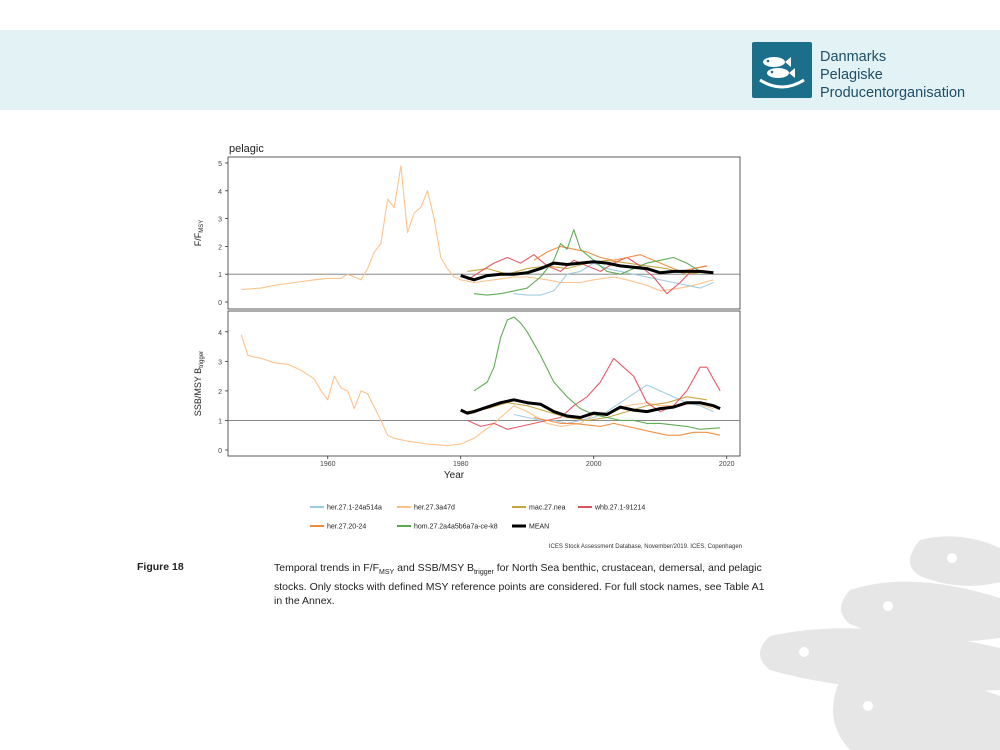  Describe the element at coordinates (477, 228) in the screenshot. I see `series-line-her.27.3a47d` at that location.